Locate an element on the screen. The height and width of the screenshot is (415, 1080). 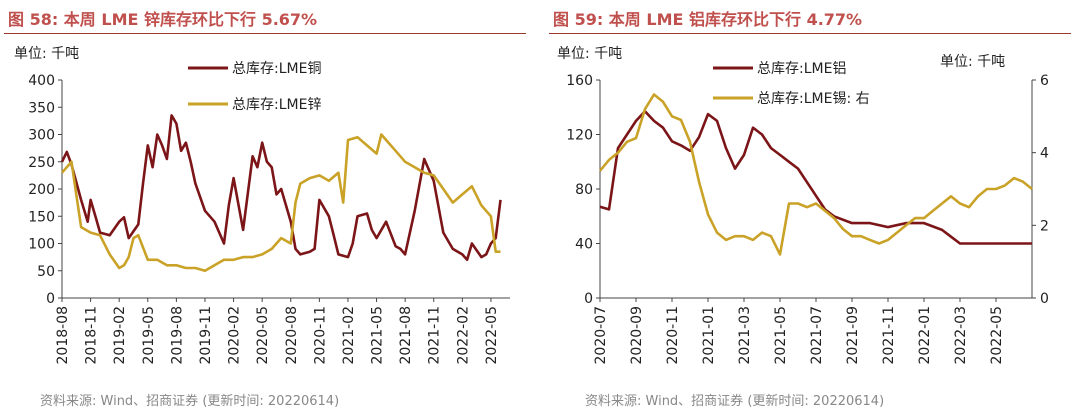
x-tick-label: 2021-03 is located at coordinates (745, 335).